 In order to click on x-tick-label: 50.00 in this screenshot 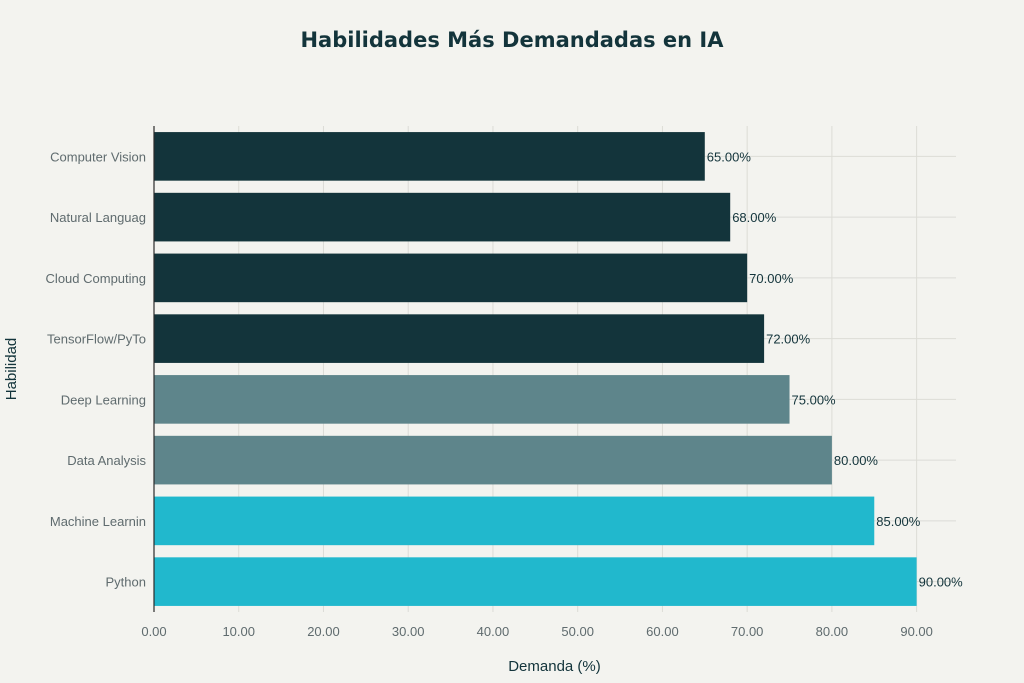, I will do `click(577, 631)`.